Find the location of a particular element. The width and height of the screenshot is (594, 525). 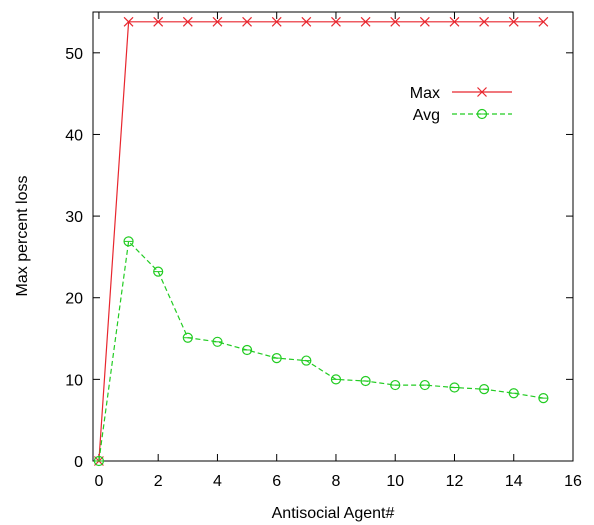

x-tick-label: 10 is located at coordinates (395, 481).